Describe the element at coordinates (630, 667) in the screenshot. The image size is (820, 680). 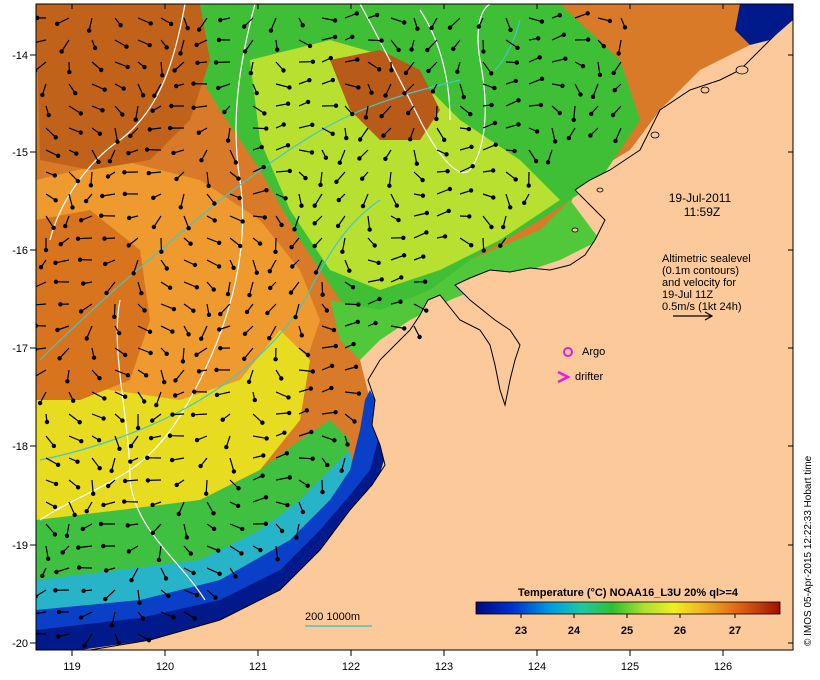
I see `lon-tick-label: 125` at that location.